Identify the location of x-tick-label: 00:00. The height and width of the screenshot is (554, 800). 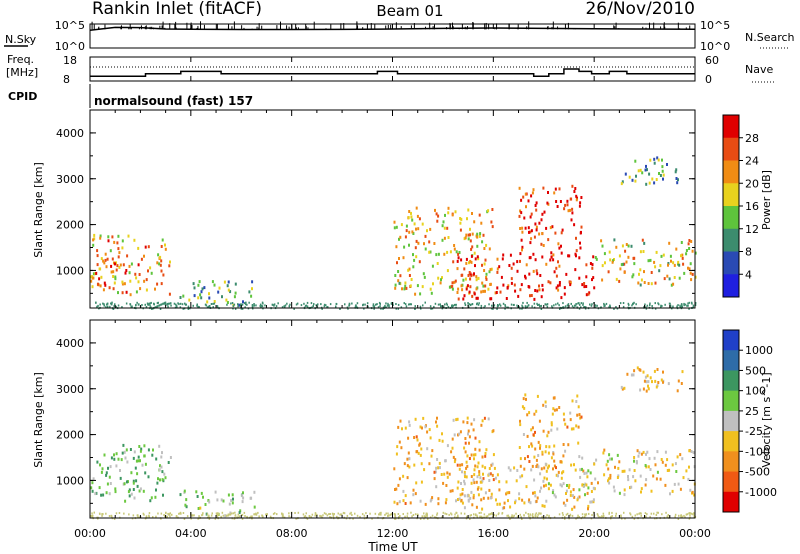
(90, 533).